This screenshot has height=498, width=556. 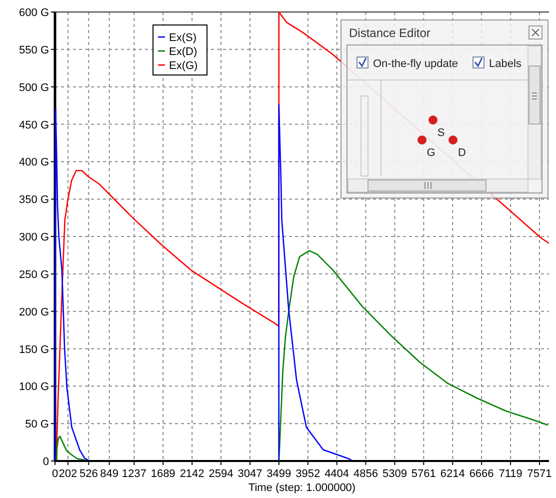 I want to click on legend-label: Ex(D), so click(x=183, y=52).